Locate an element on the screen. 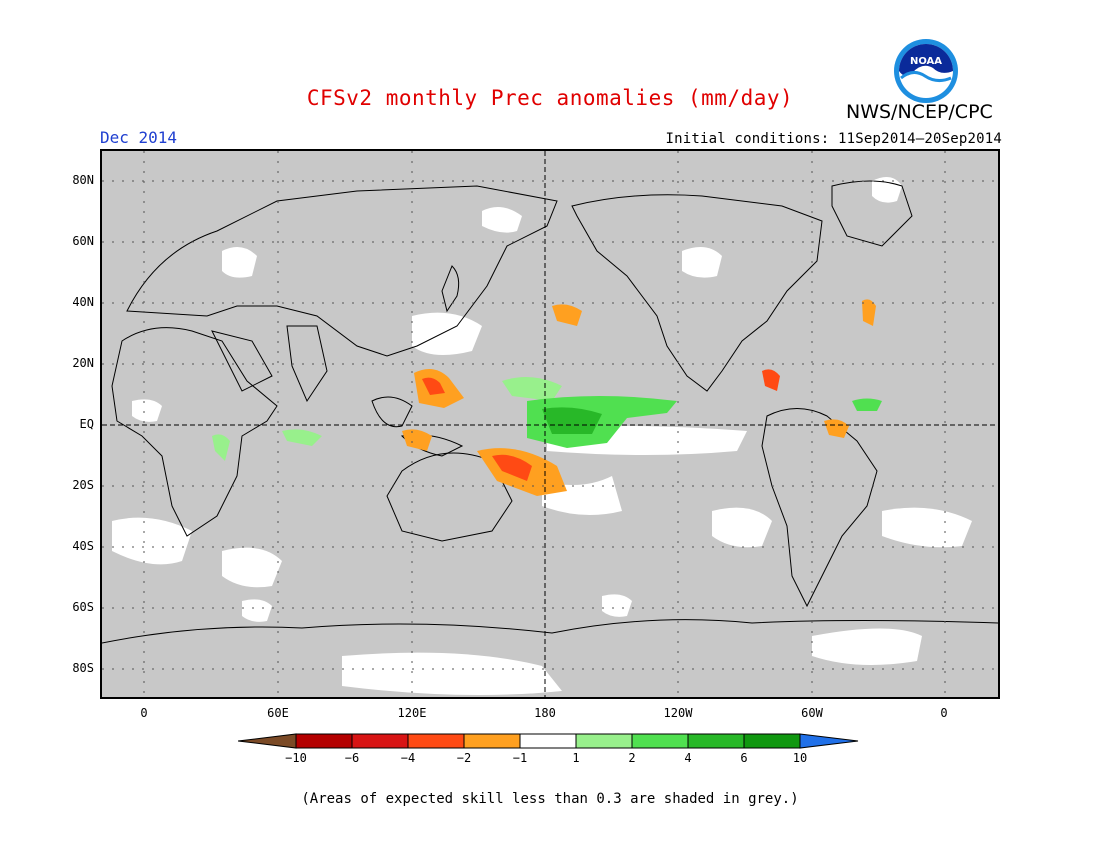 The height and width of the screenshot is (850, 1100). lat-label: 40N is located at coordinates (83, 302).